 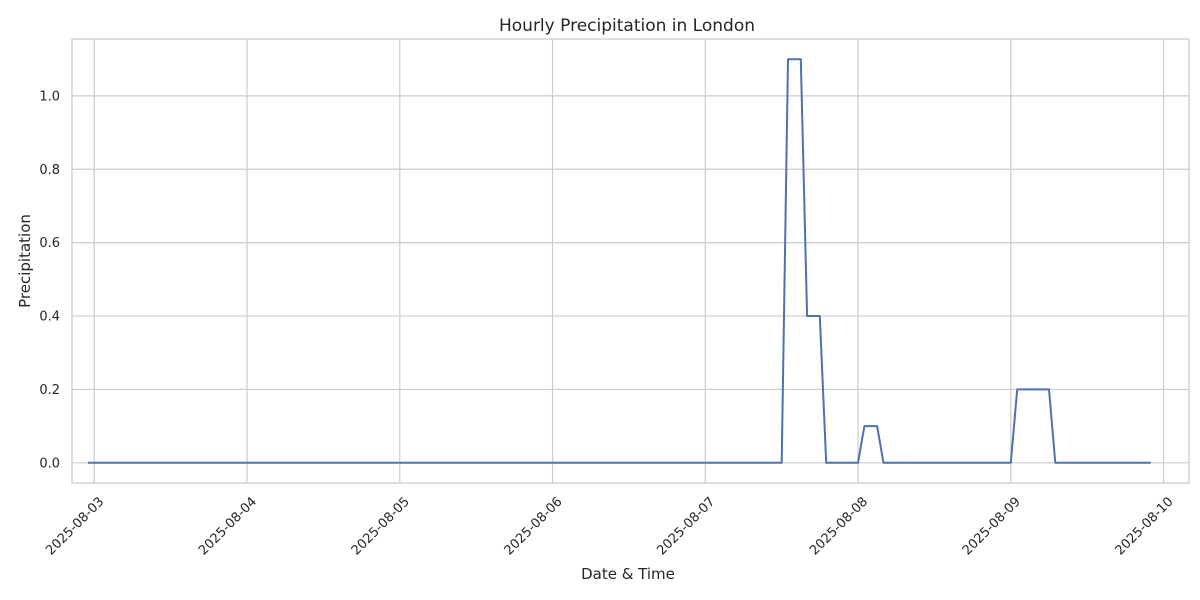 I want to click on x-tick-label: 2025-08-09, so click(x=992, y=526).